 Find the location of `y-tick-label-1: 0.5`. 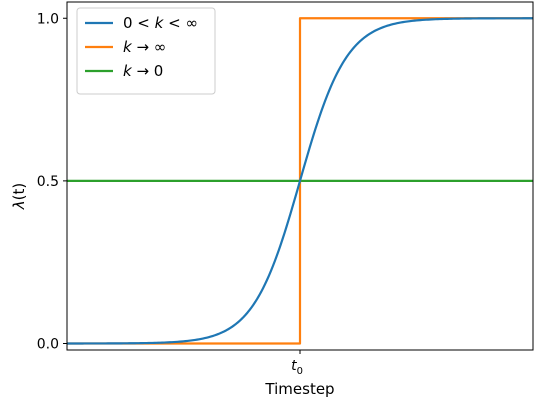

y-tick-label-1: 0.5 is located at coordinates (48, 182).